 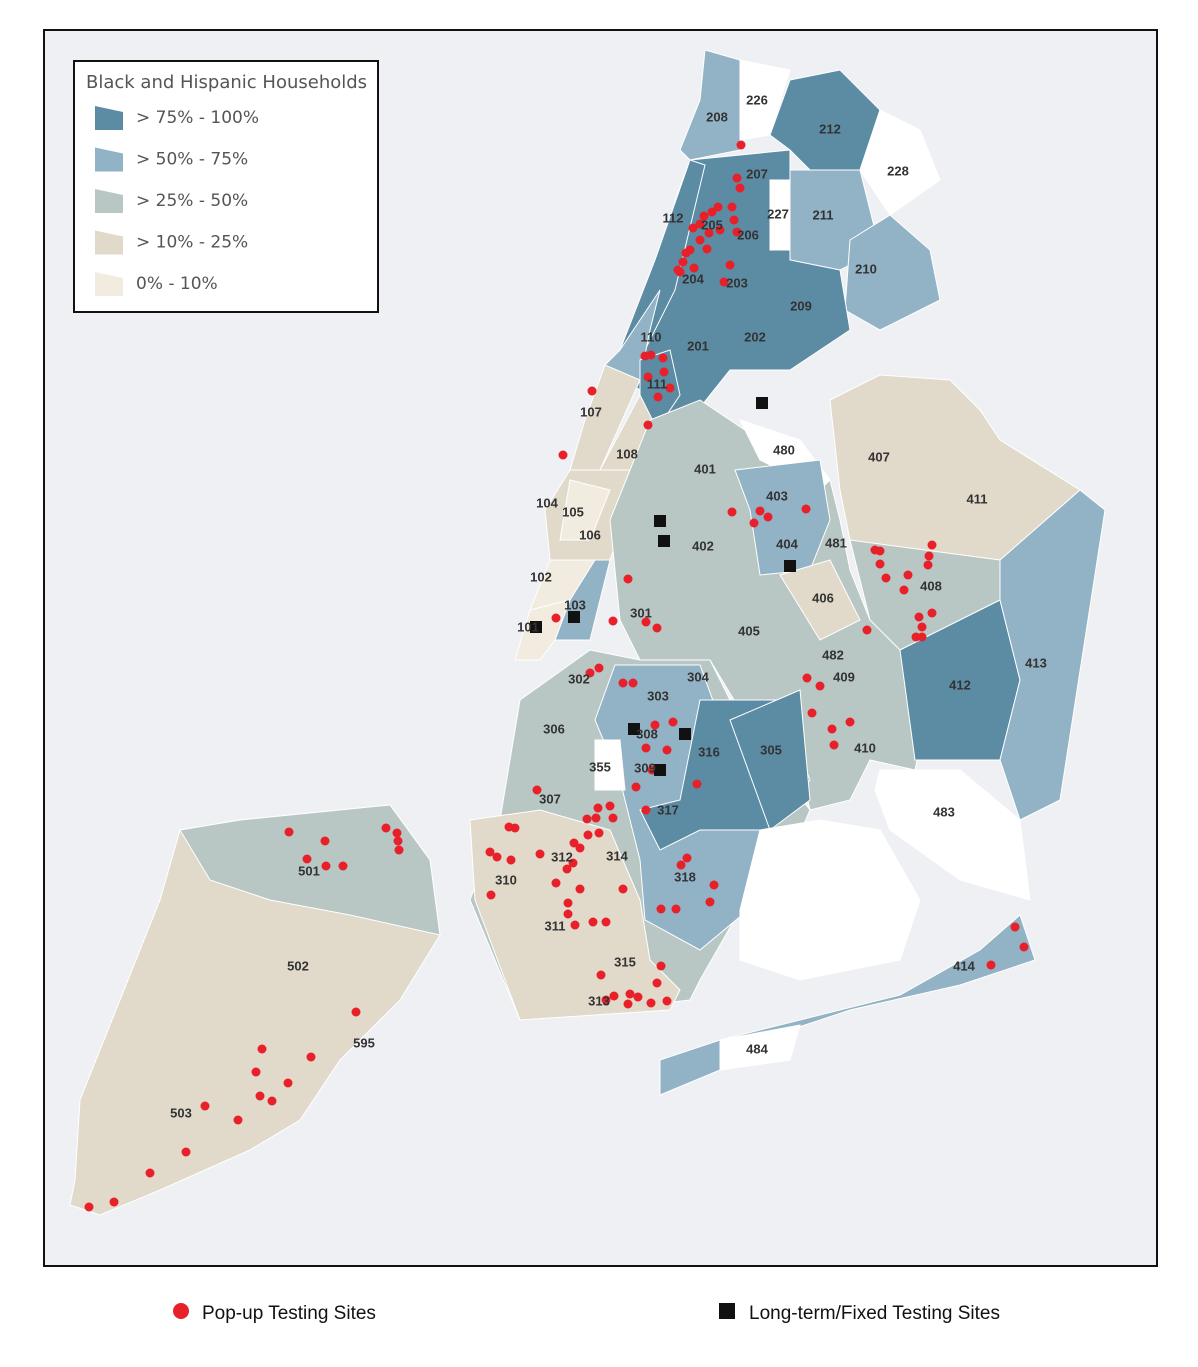 What do you see at coordinates (801, 305) in the screenshot?
I see `district-label: 209` at bounding box center [801, 305].